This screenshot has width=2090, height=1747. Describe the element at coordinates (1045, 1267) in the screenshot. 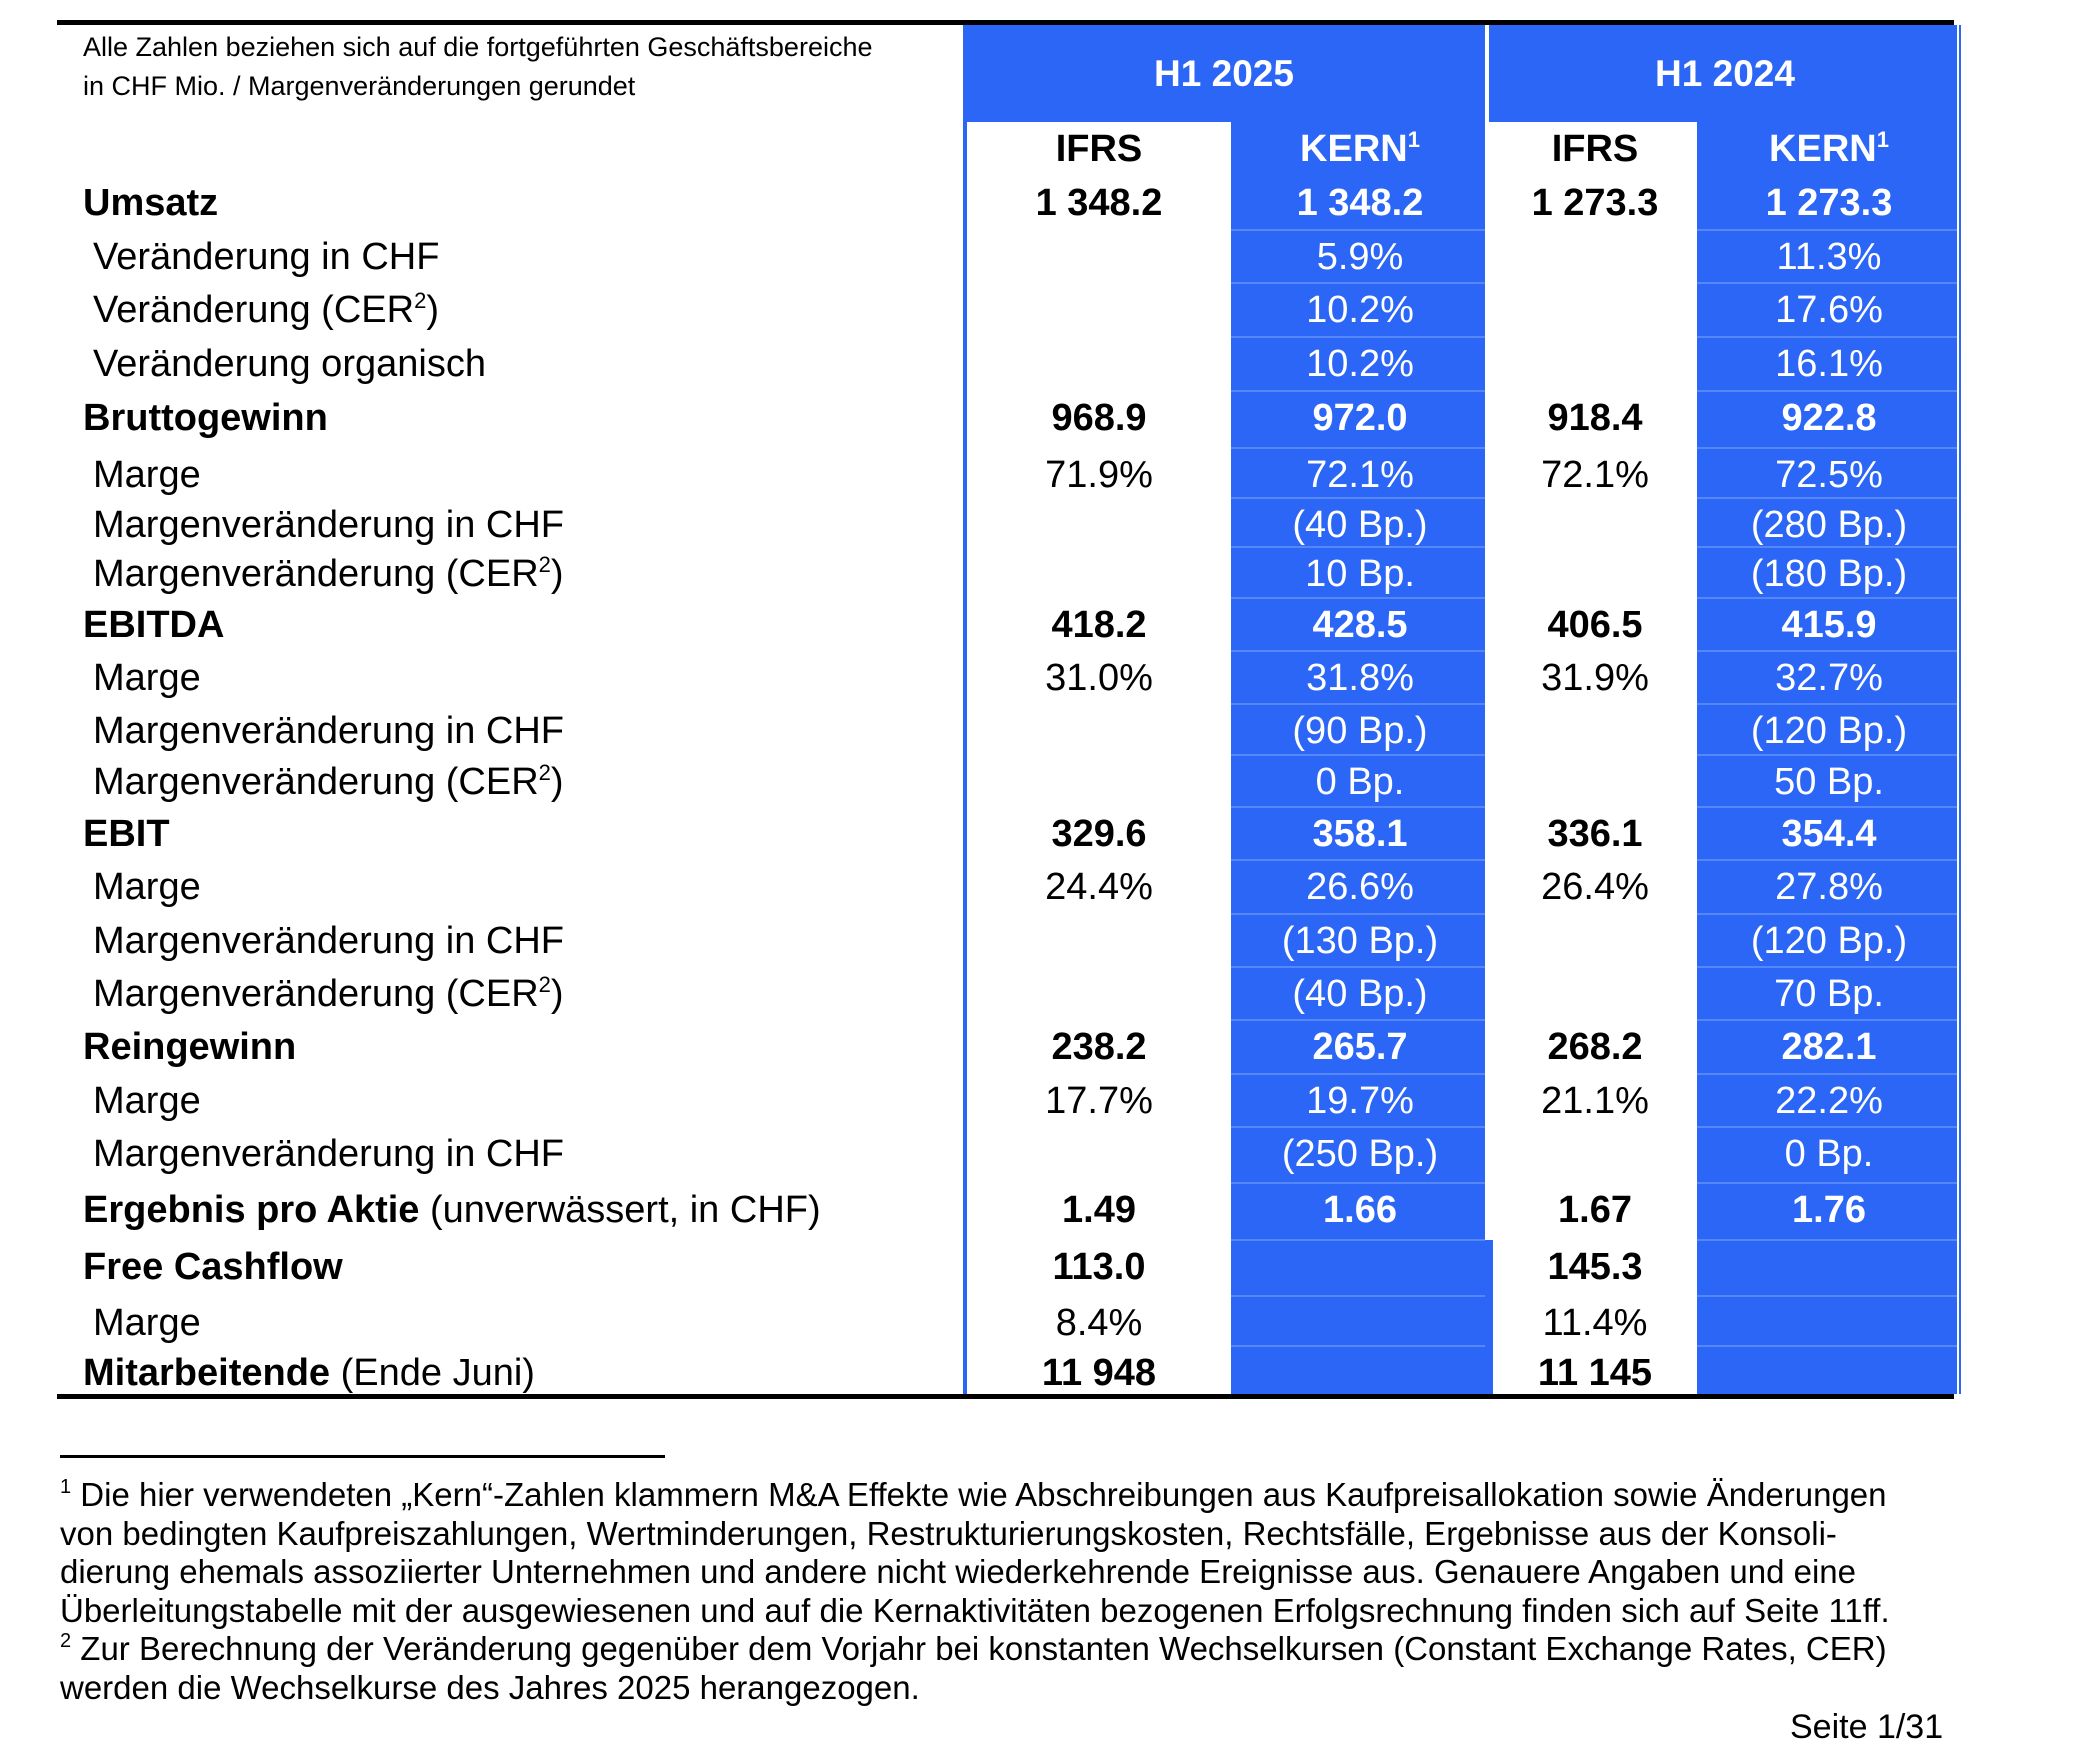

I see `table-row: Free Cashflow 113.0 145.3` at that location.